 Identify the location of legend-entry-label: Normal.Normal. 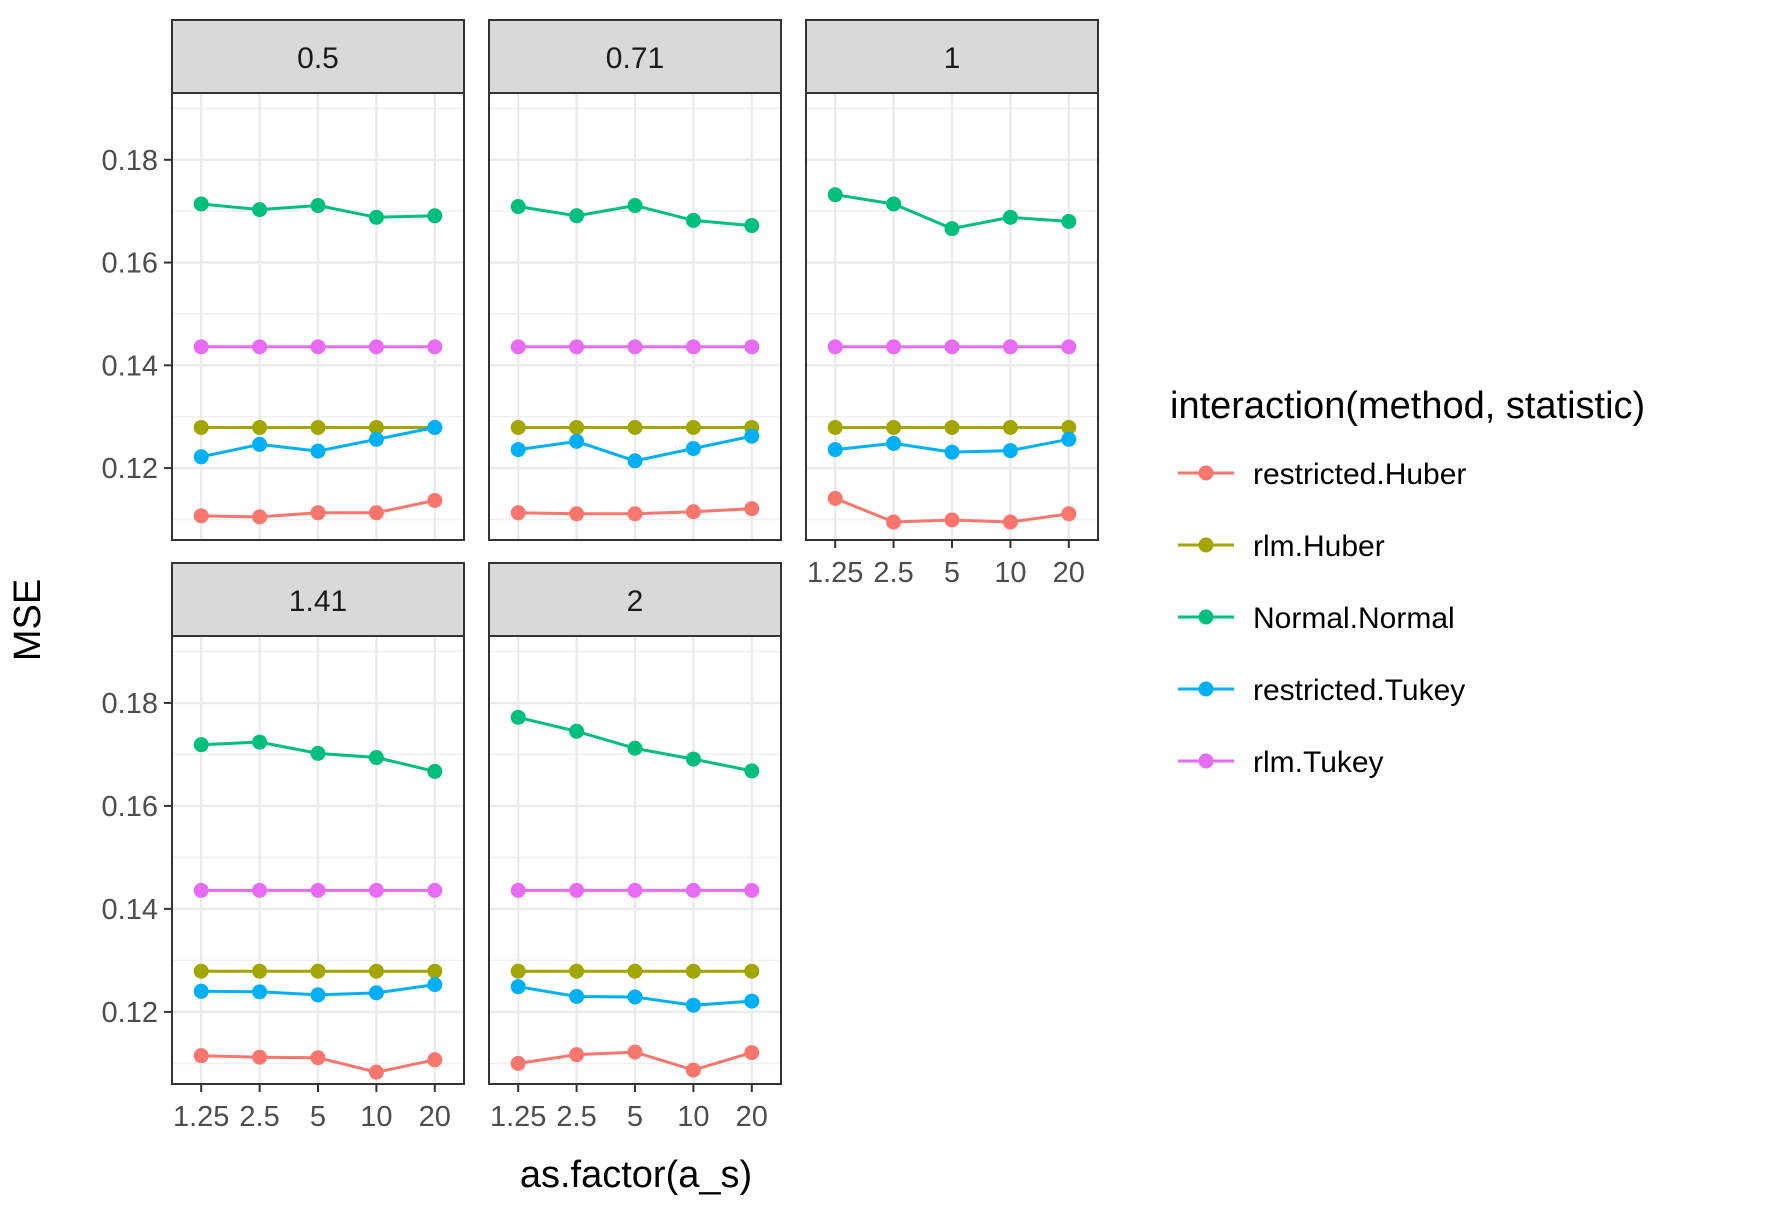
(1354, 618).